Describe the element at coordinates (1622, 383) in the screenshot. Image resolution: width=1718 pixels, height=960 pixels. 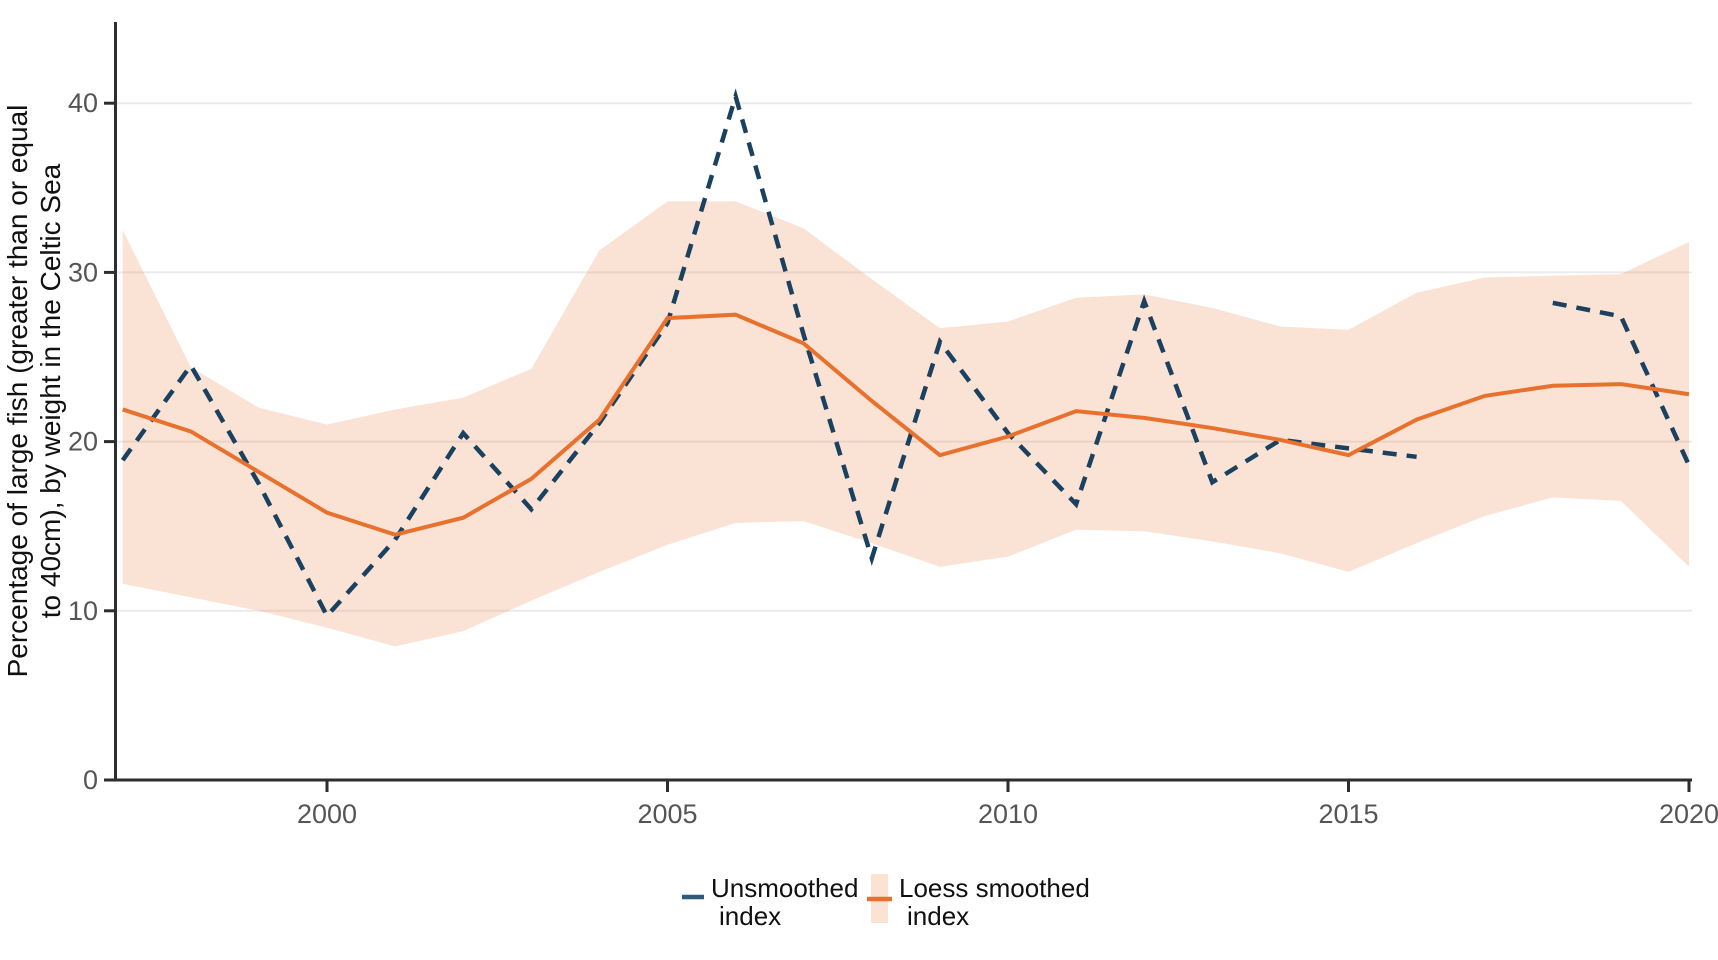
I see `unsmoothed-index-line` at that location.